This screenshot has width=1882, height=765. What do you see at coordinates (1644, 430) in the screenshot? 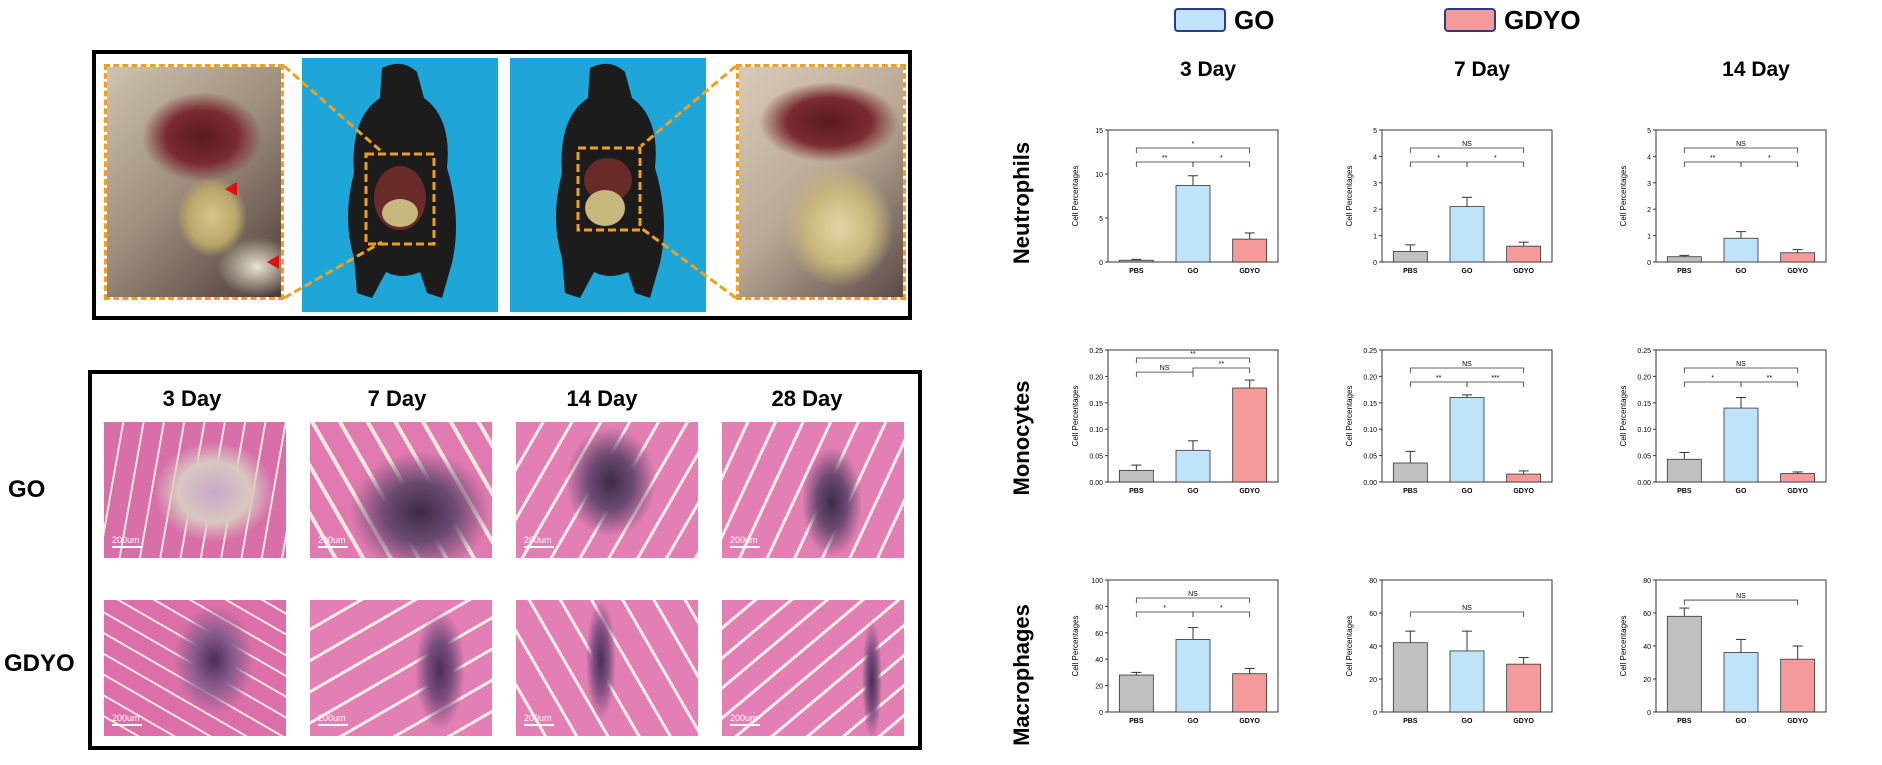
I see `y-tick-label: 0.10` at bounding box center [1644, 430].